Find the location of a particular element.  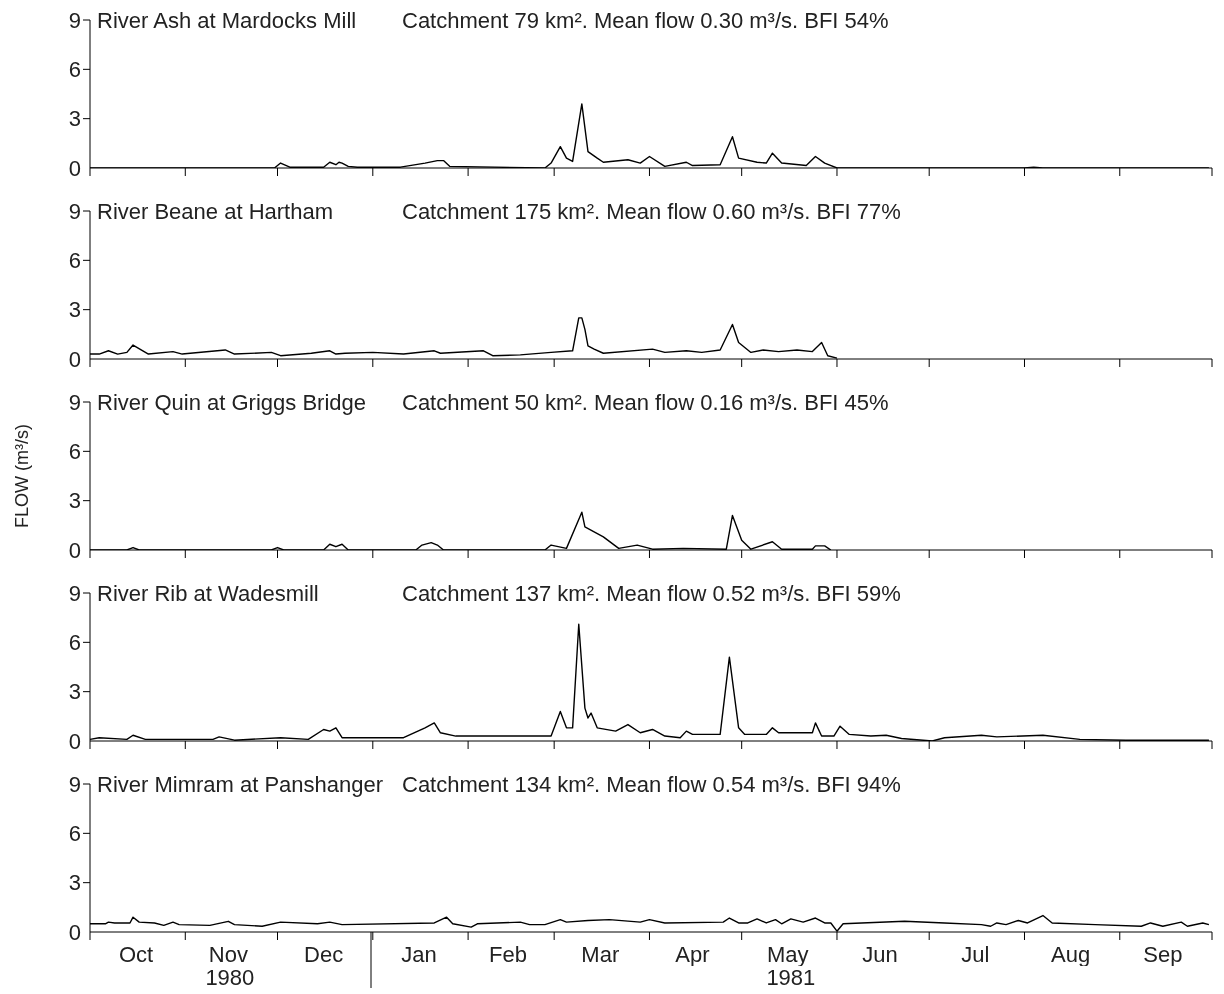

chart-subtitle: Catchment 137 km². Mean flow 0.52 m³/s. BFI 59% is located at coordinates (651, 594).